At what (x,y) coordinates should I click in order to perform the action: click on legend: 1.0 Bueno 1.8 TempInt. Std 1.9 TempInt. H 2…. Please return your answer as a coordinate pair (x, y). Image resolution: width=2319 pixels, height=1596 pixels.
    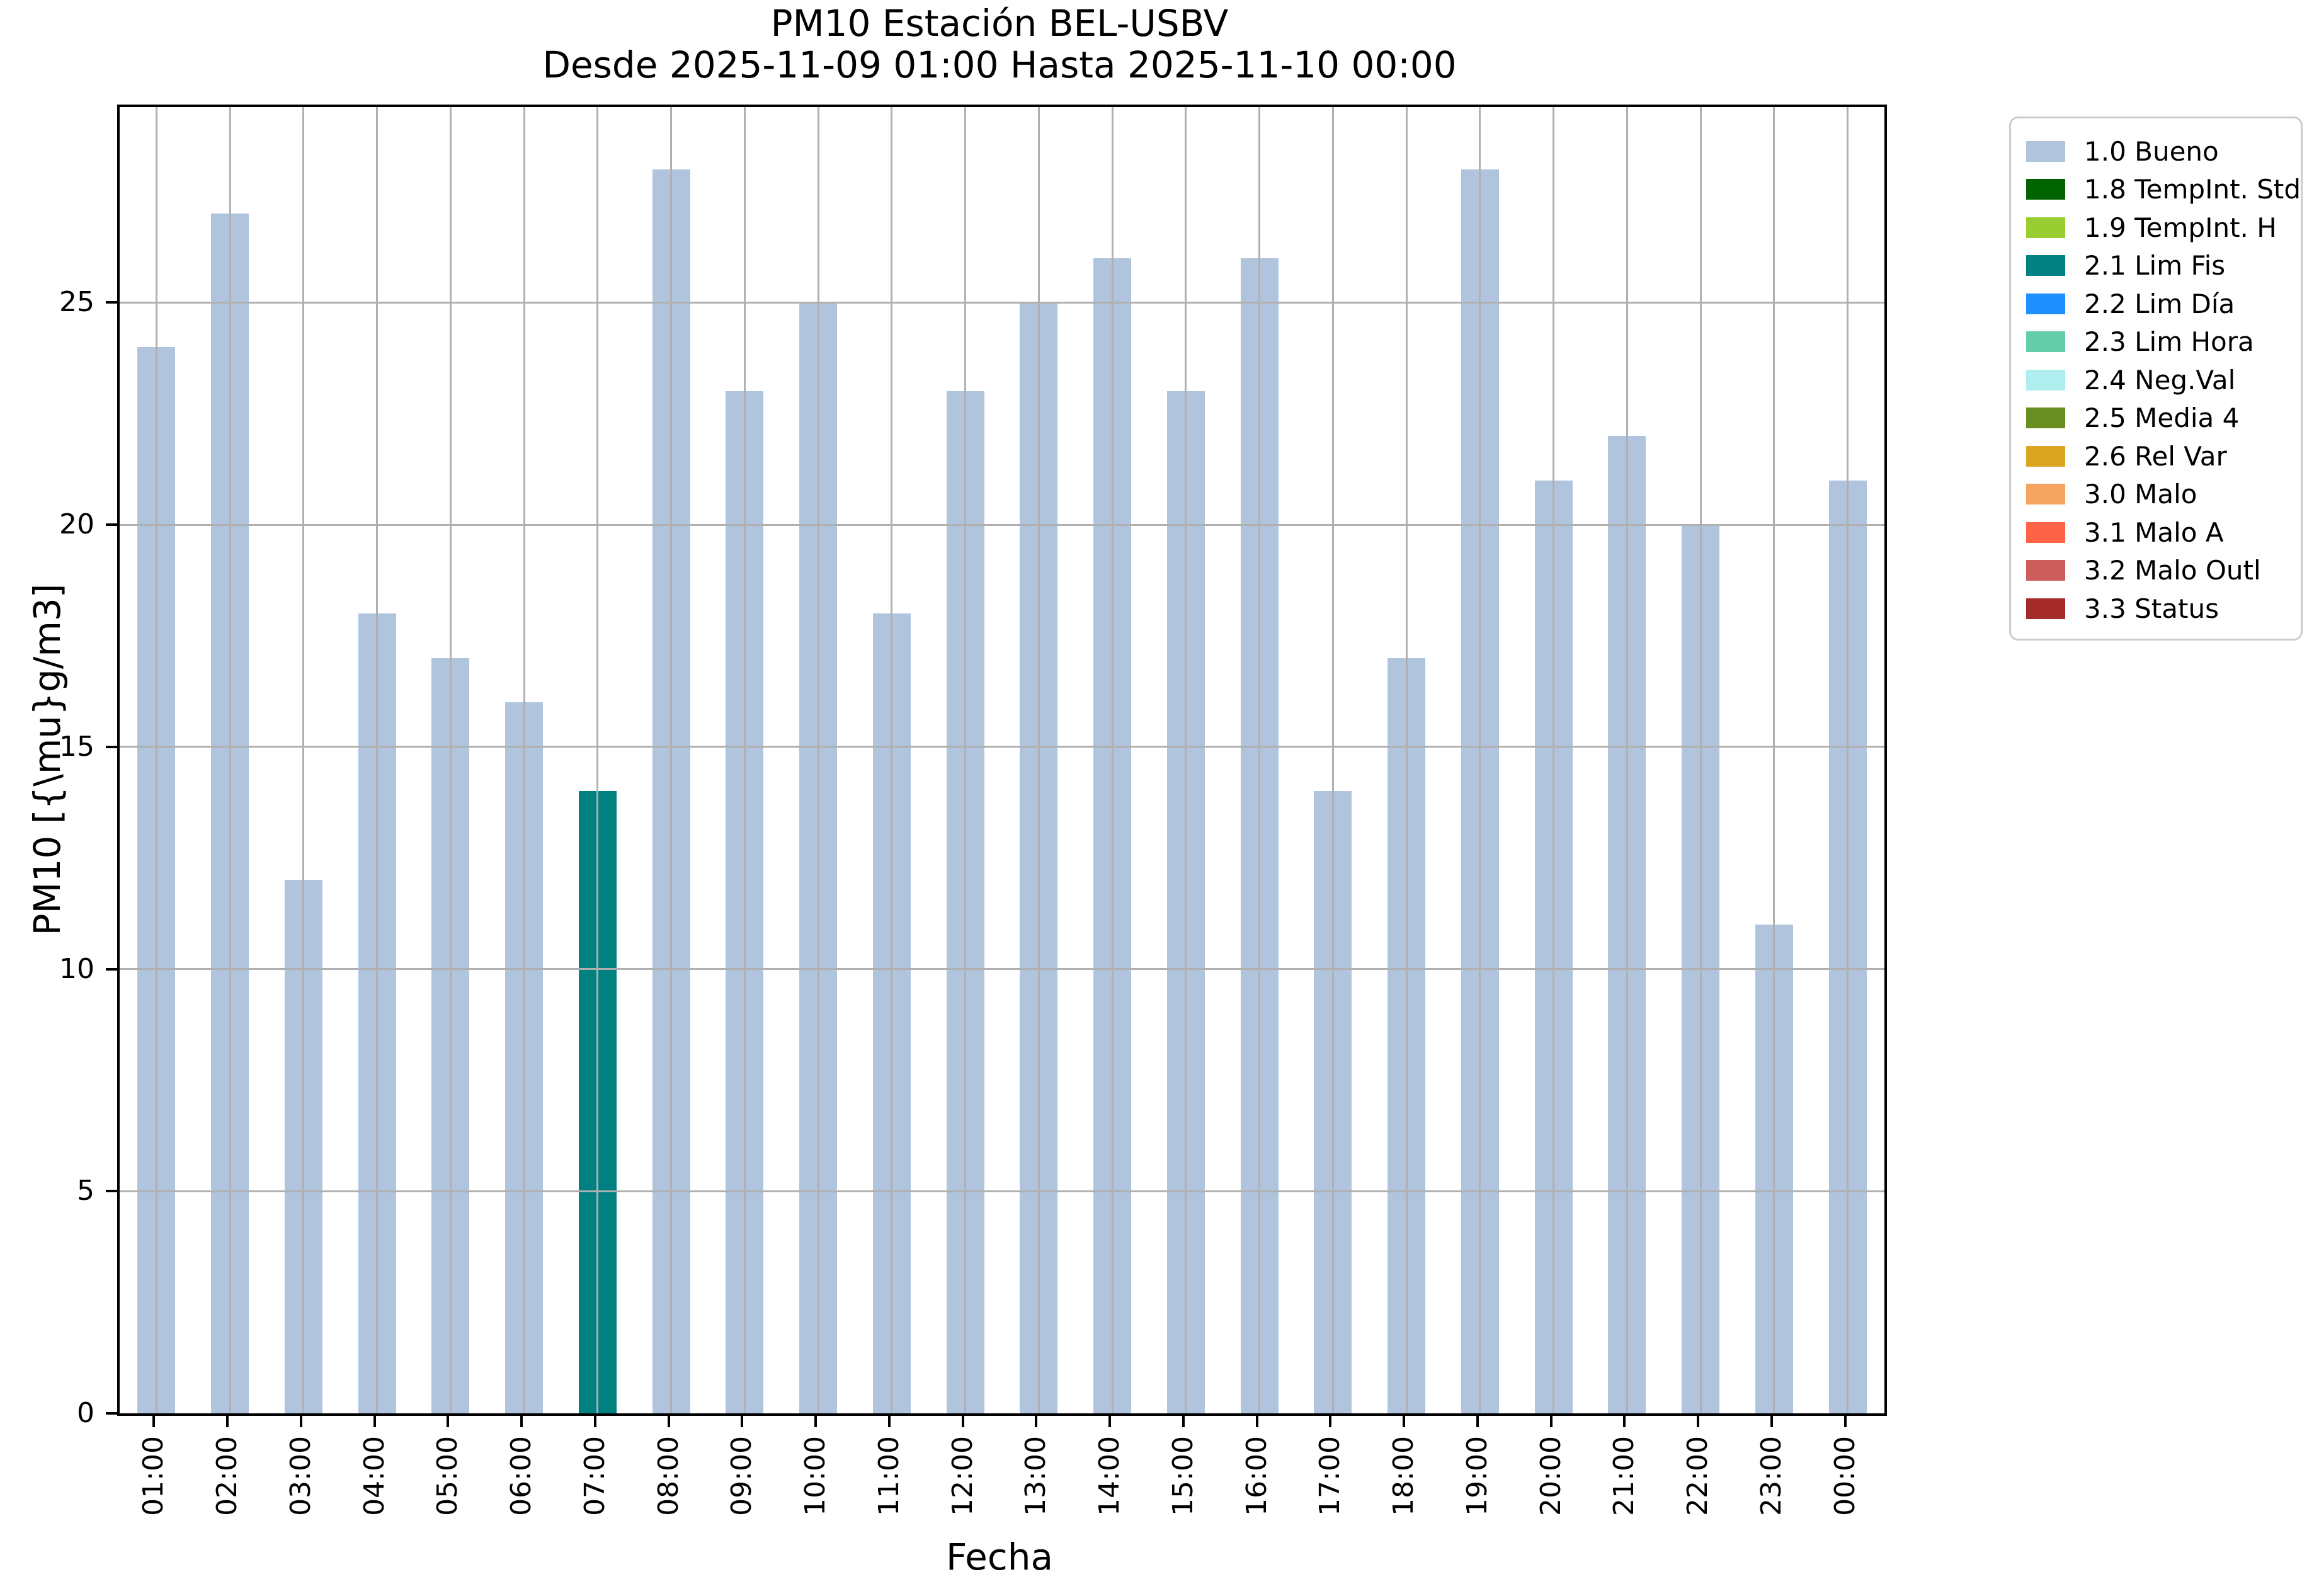
    Looking at the image, I should click on (2156, 379).